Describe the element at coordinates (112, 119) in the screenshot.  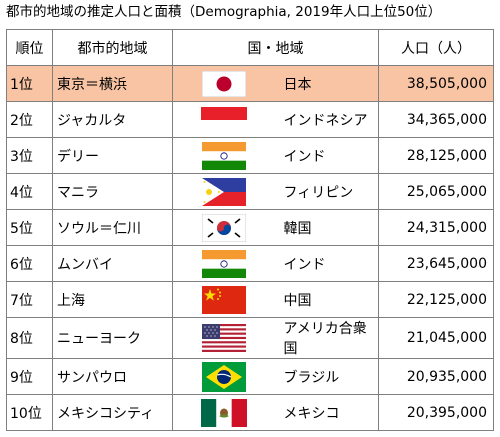
I see `city-cell: ジャカルタ` at that location.